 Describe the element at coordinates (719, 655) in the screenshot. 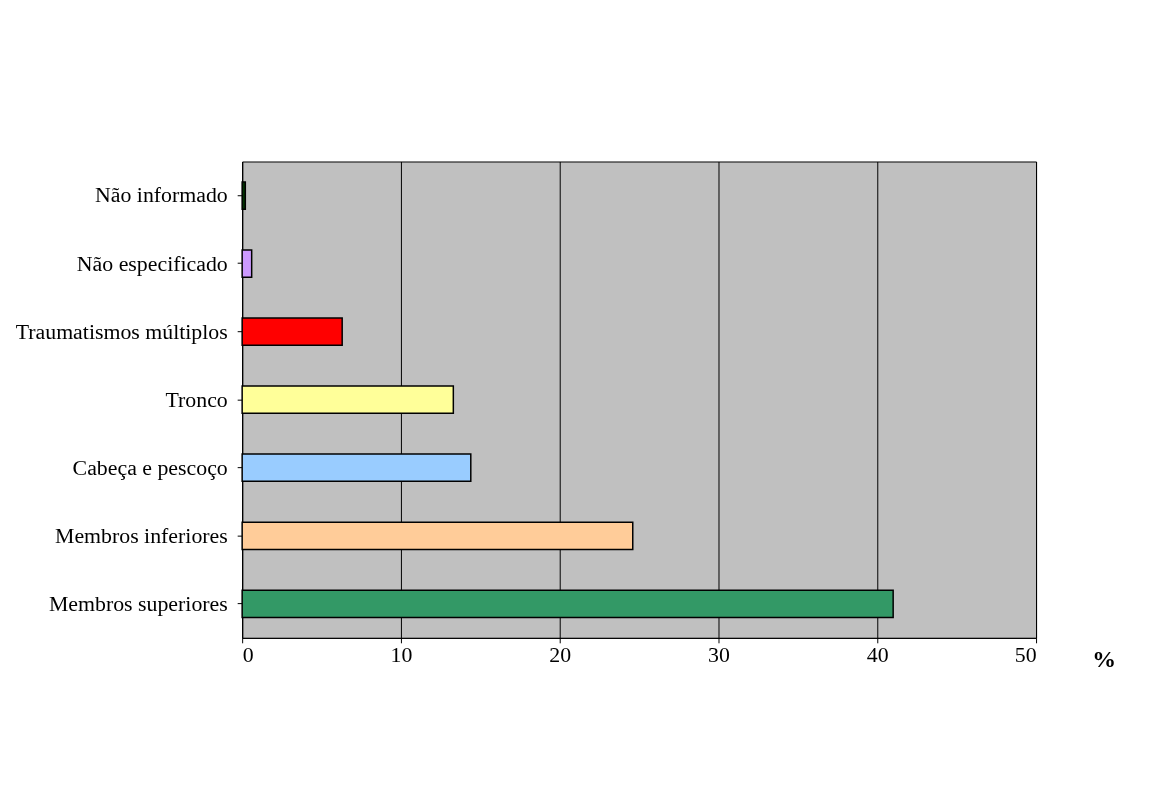

I see `x-tick-label: 30` at that location.